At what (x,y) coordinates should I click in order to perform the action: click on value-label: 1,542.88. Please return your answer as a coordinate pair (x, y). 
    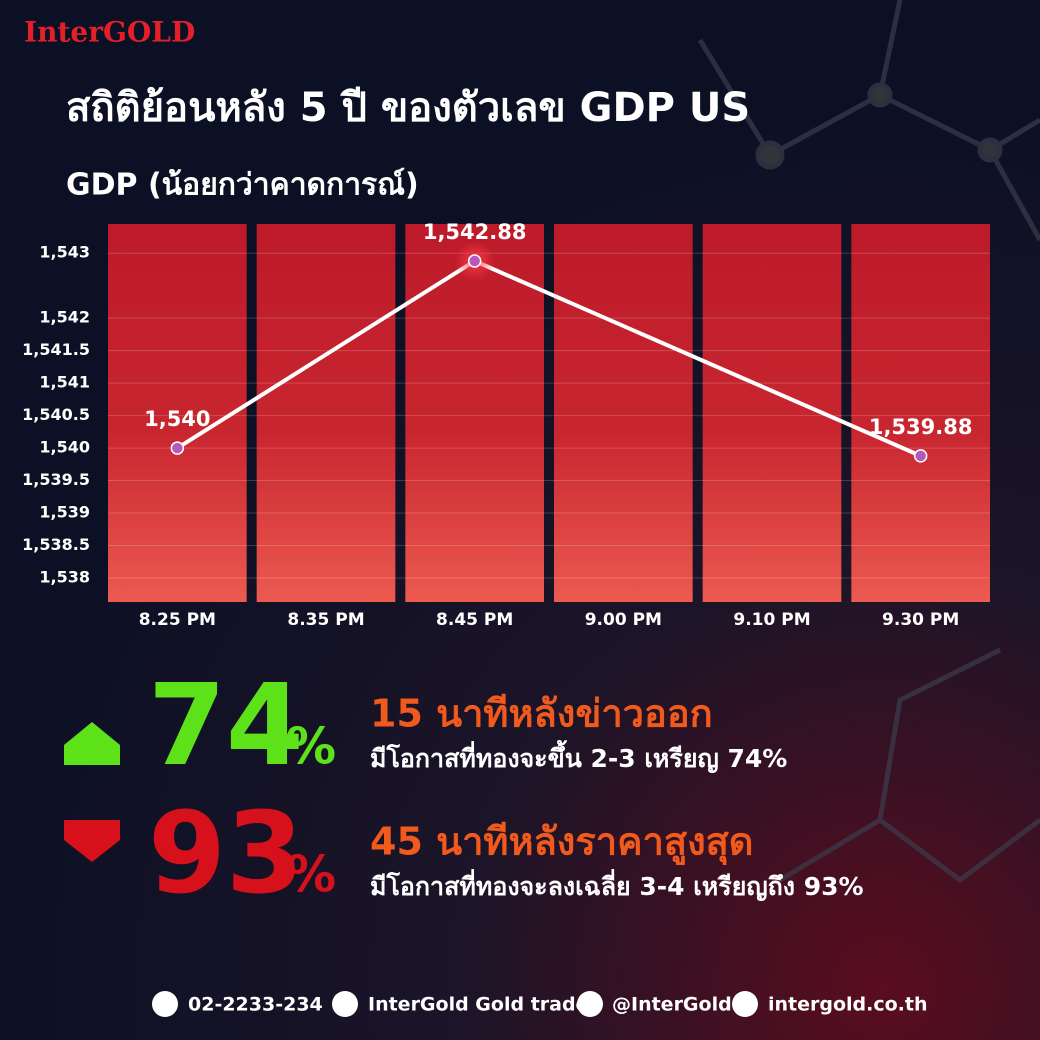
    Looking at the image, I should click on (475, 232).